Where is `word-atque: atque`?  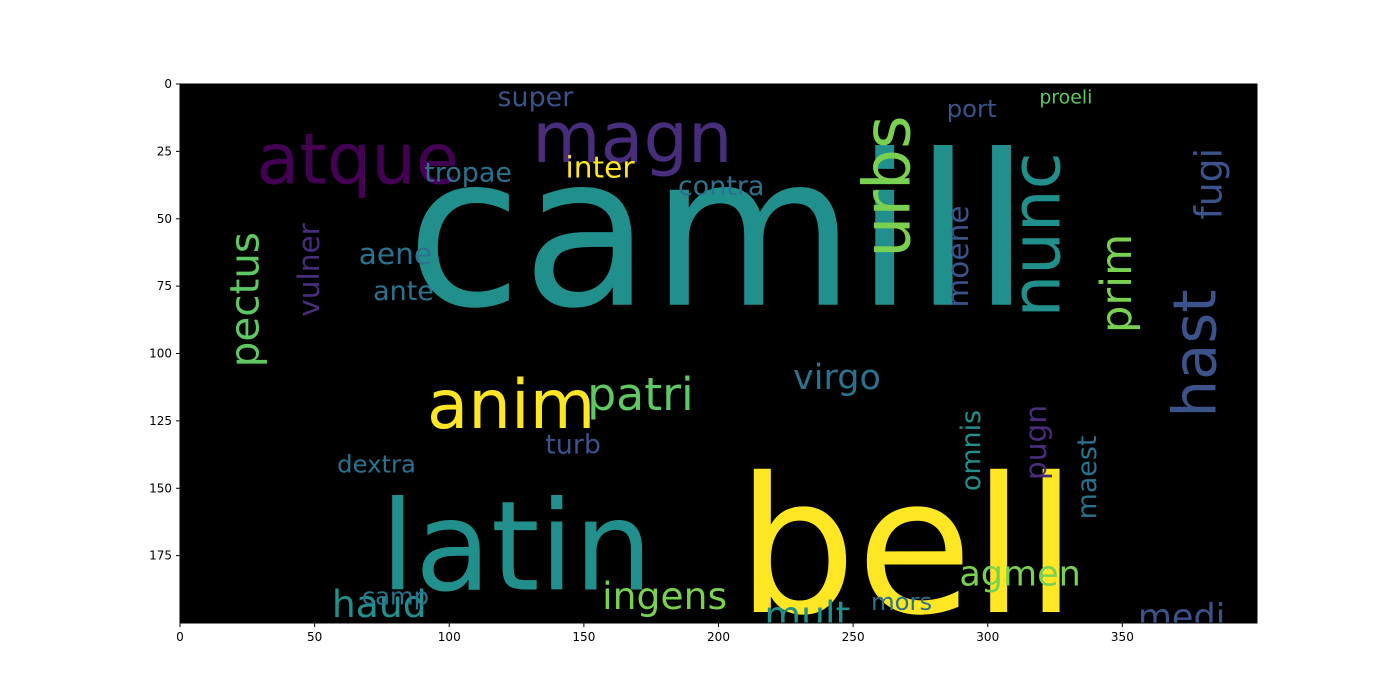
word-atque: atque is located at coordinates (357, 159).